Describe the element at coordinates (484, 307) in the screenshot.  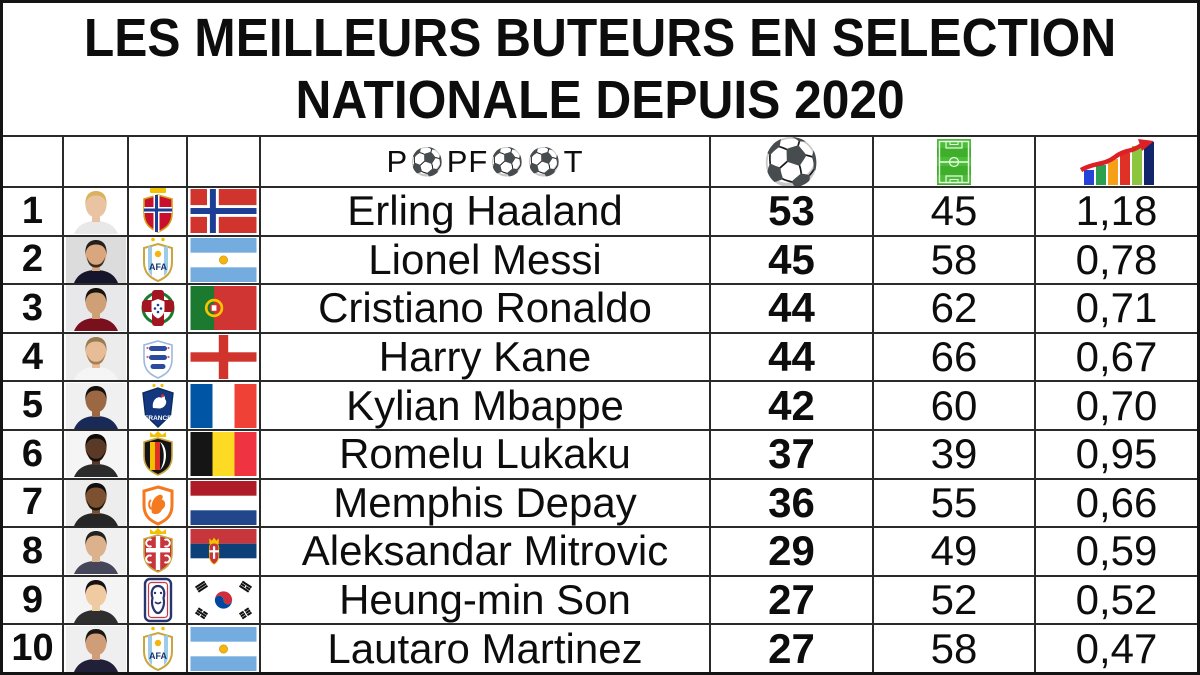
I see `player-name: Cristiano Ronaldo` at that location.